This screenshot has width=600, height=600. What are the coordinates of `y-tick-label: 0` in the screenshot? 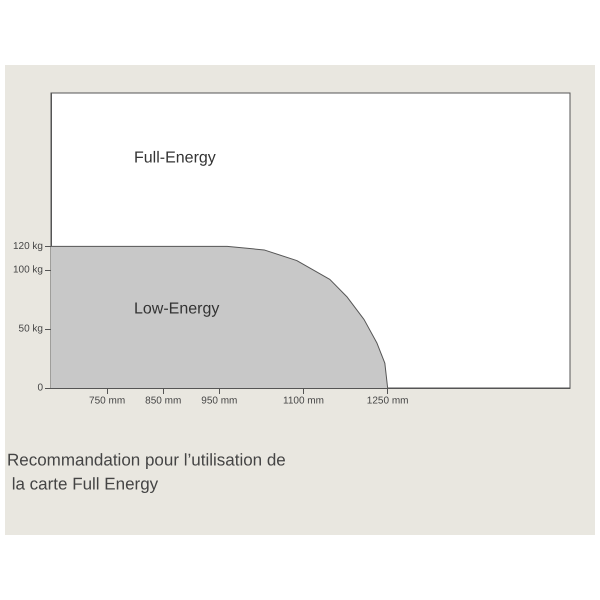 It's located at (40, 388).